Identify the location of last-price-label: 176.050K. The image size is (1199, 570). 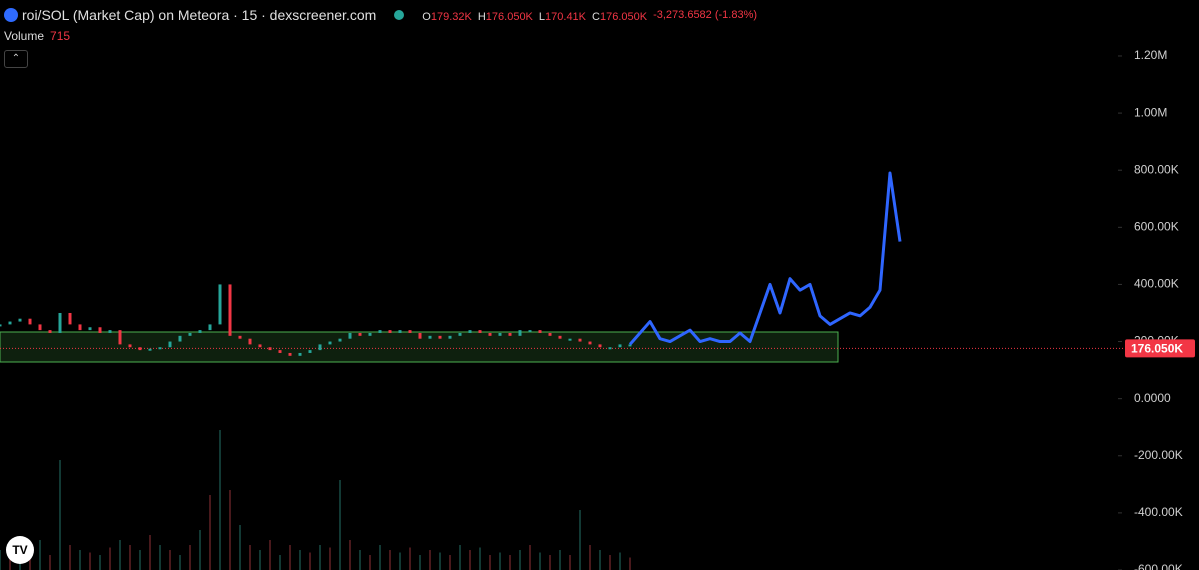
(1157, 349).